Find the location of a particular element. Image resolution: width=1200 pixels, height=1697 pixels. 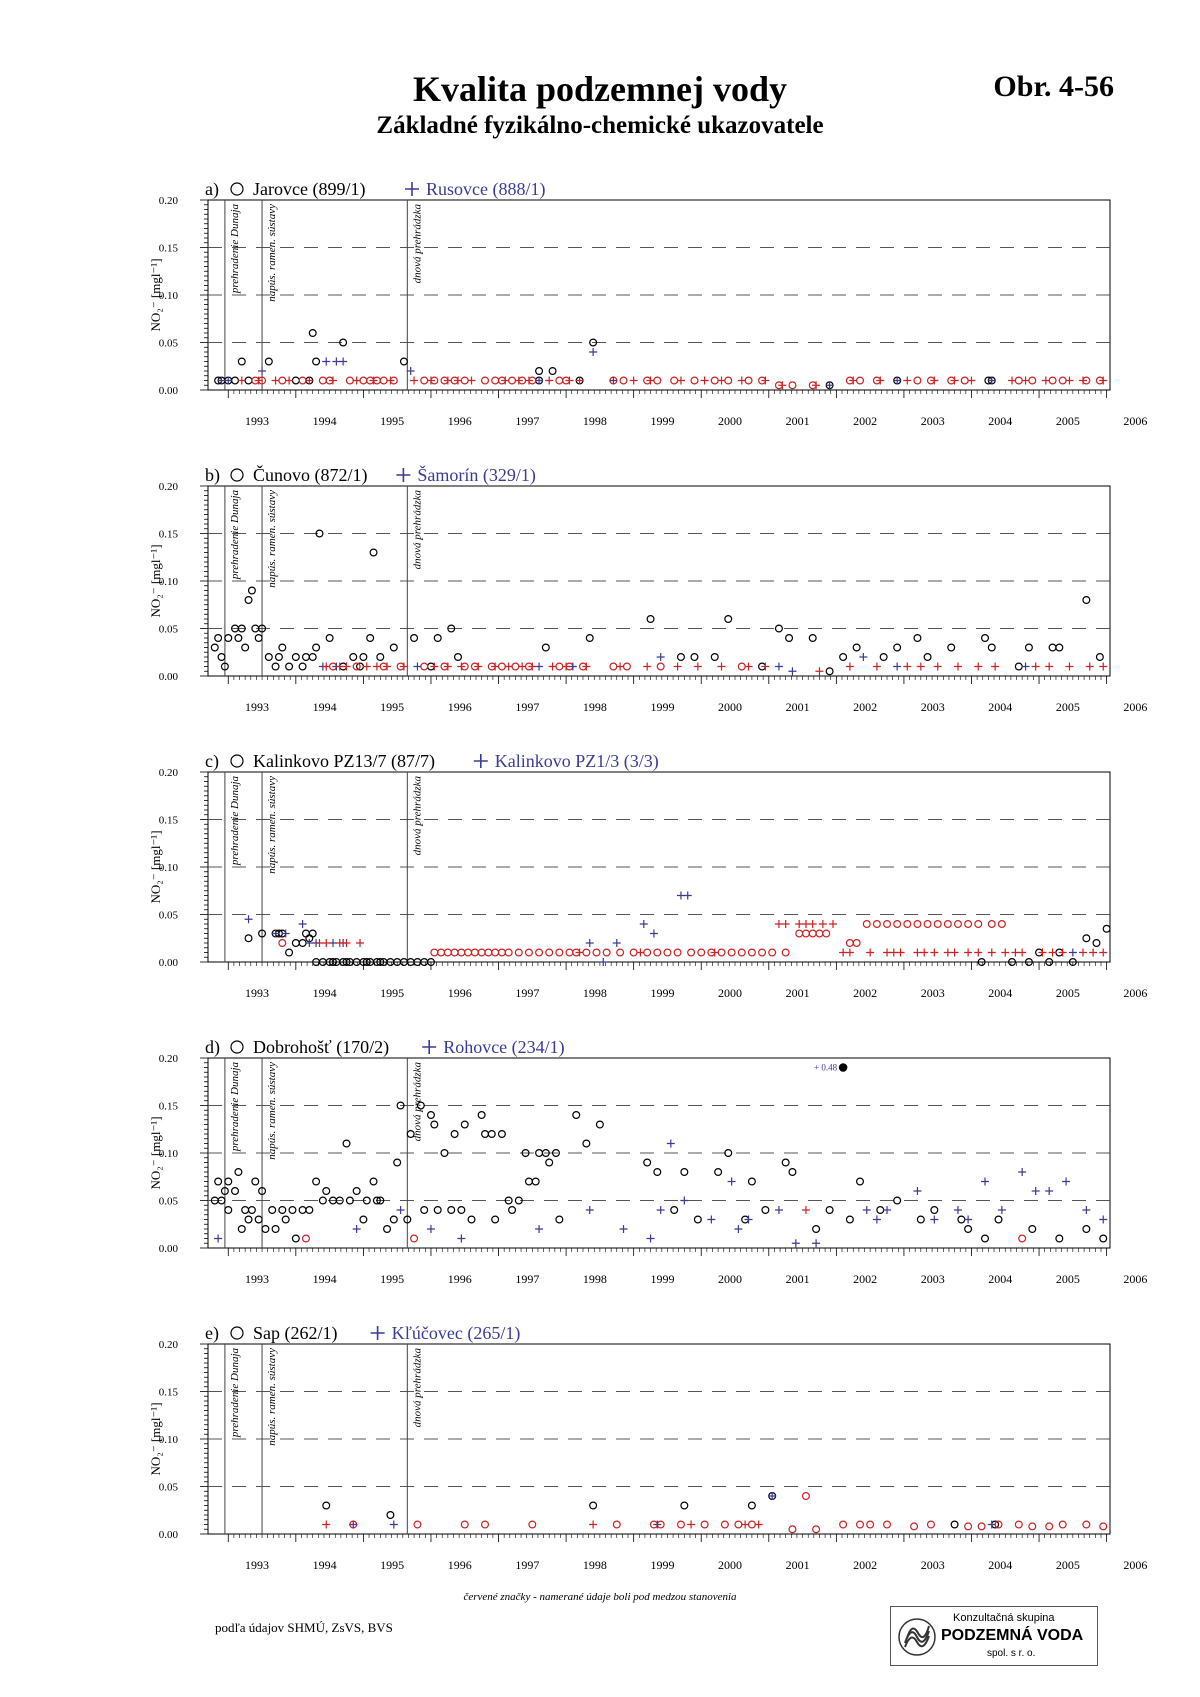

x-tick-label: 1993 is located at coordinates (257, 1565).